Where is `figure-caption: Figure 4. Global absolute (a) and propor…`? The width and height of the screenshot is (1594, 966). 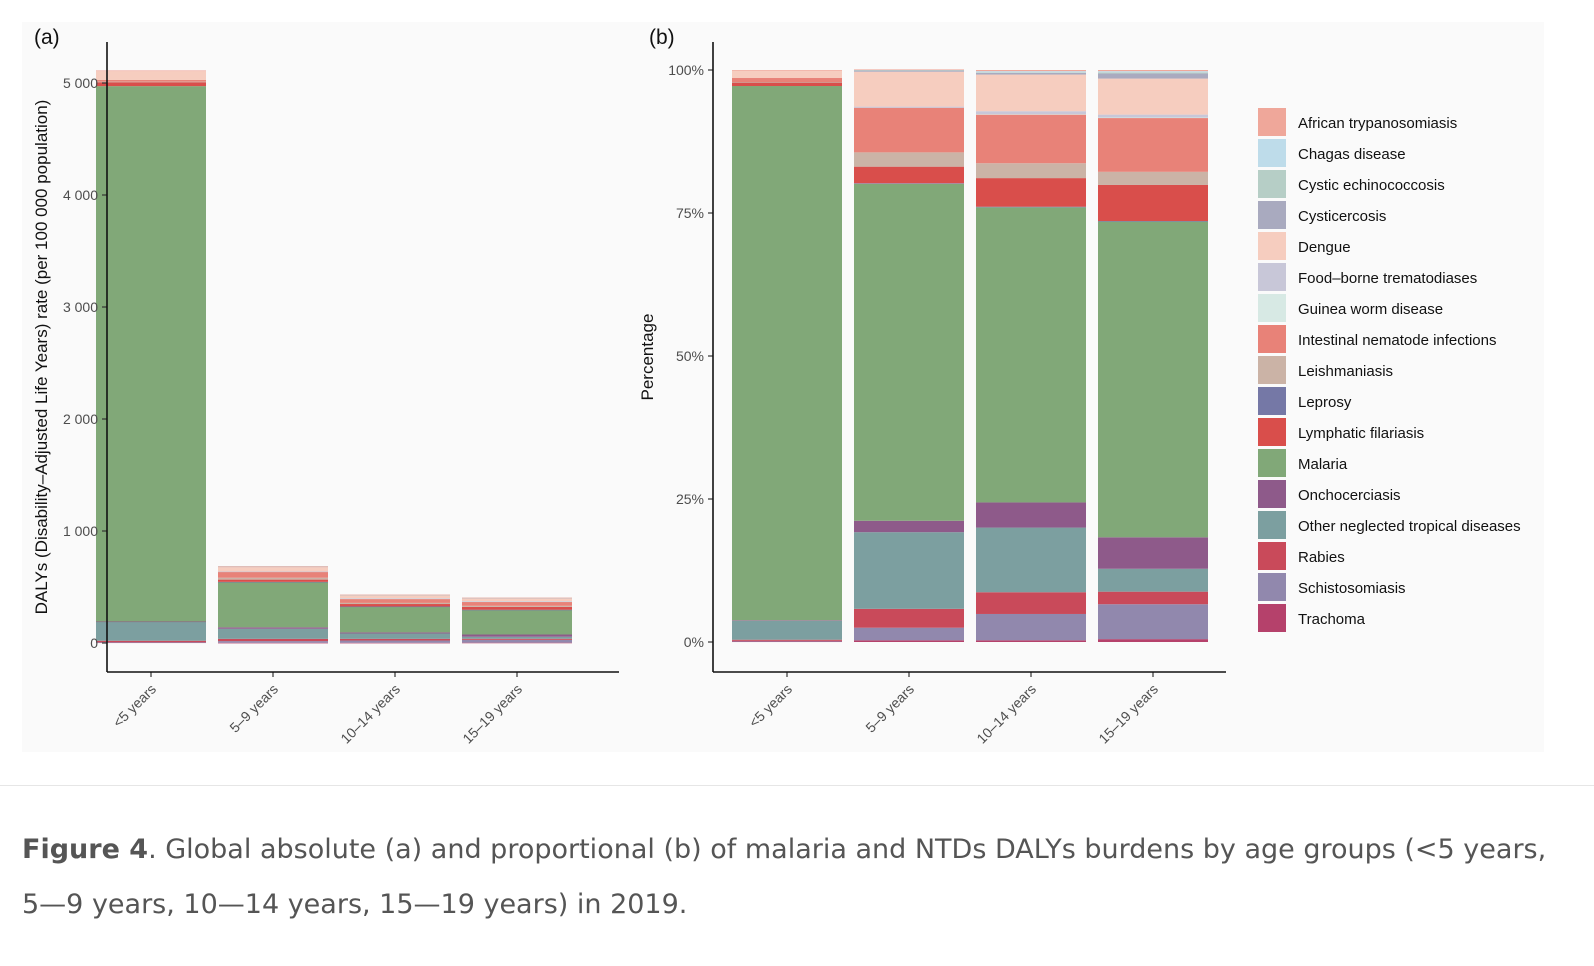
figure-caption: Figure 4. Global absolute (a) and propor… is located at coordinates (792, 877).